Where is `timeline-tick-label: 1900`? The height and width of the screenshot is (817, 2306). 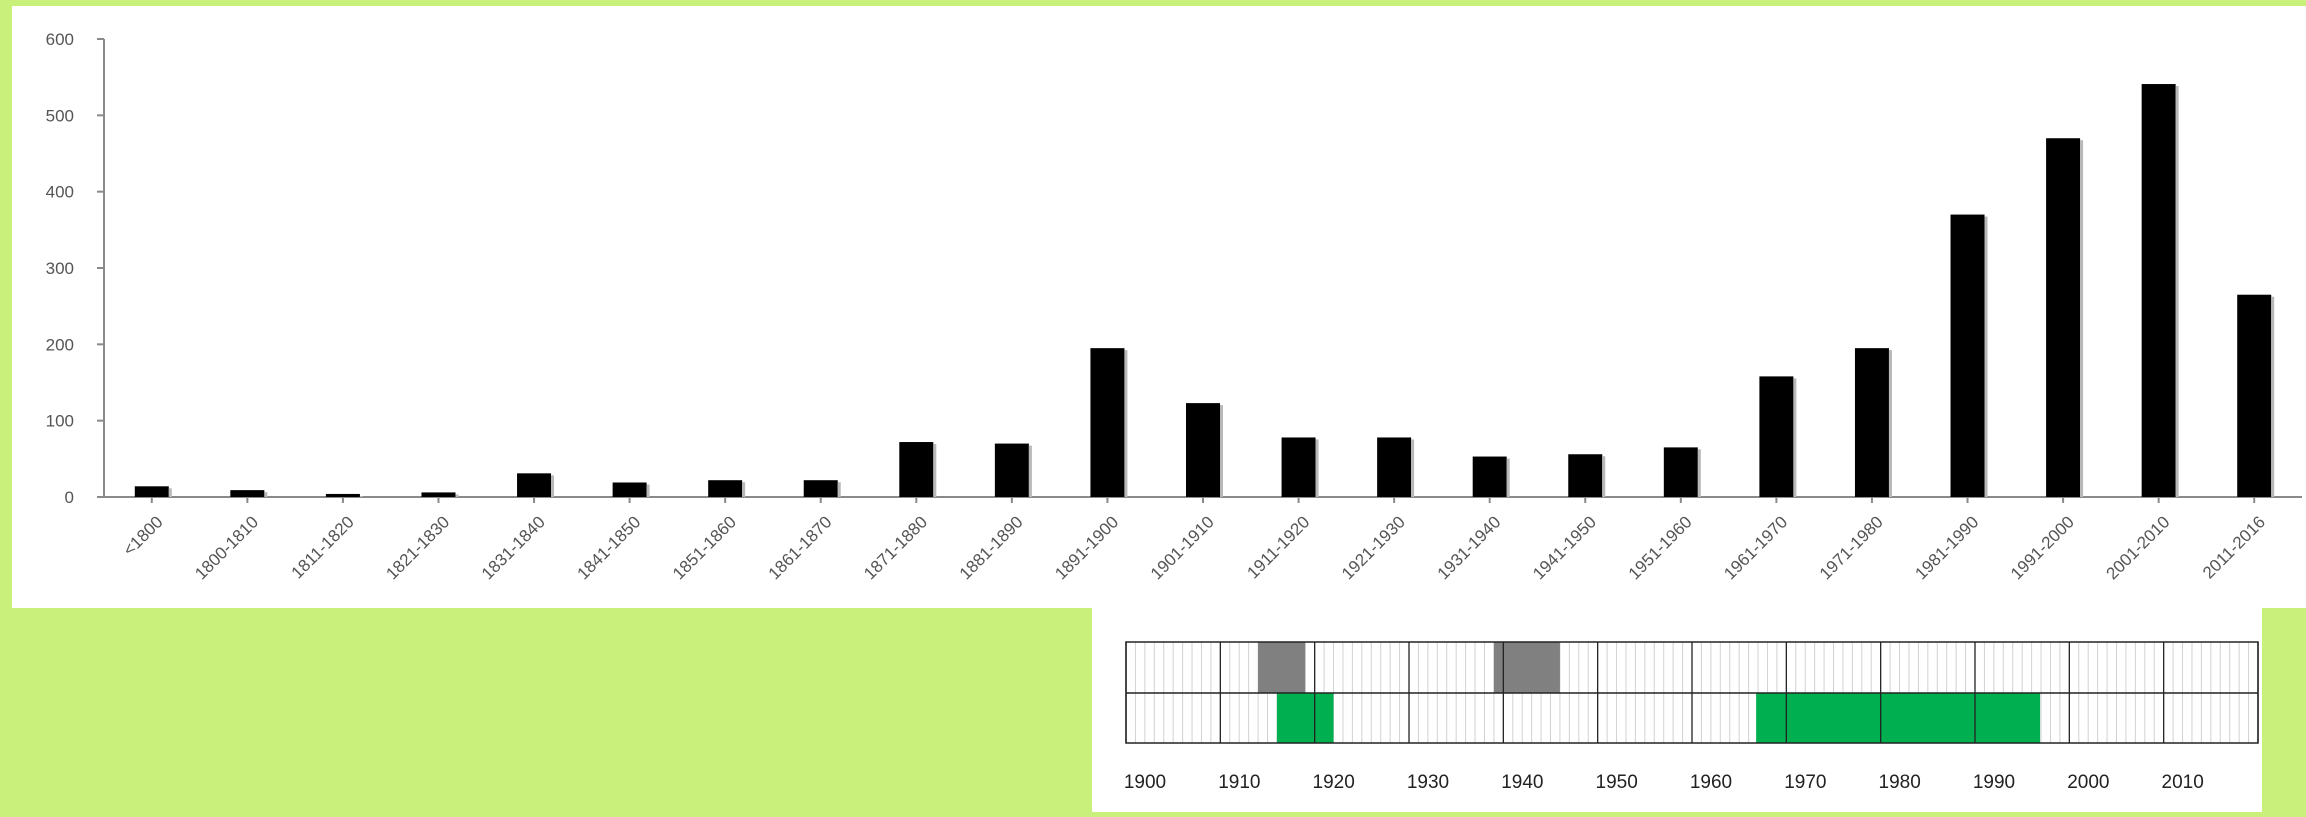
timeline-tick-label: 1900 is located at coordinates (1145, 782).